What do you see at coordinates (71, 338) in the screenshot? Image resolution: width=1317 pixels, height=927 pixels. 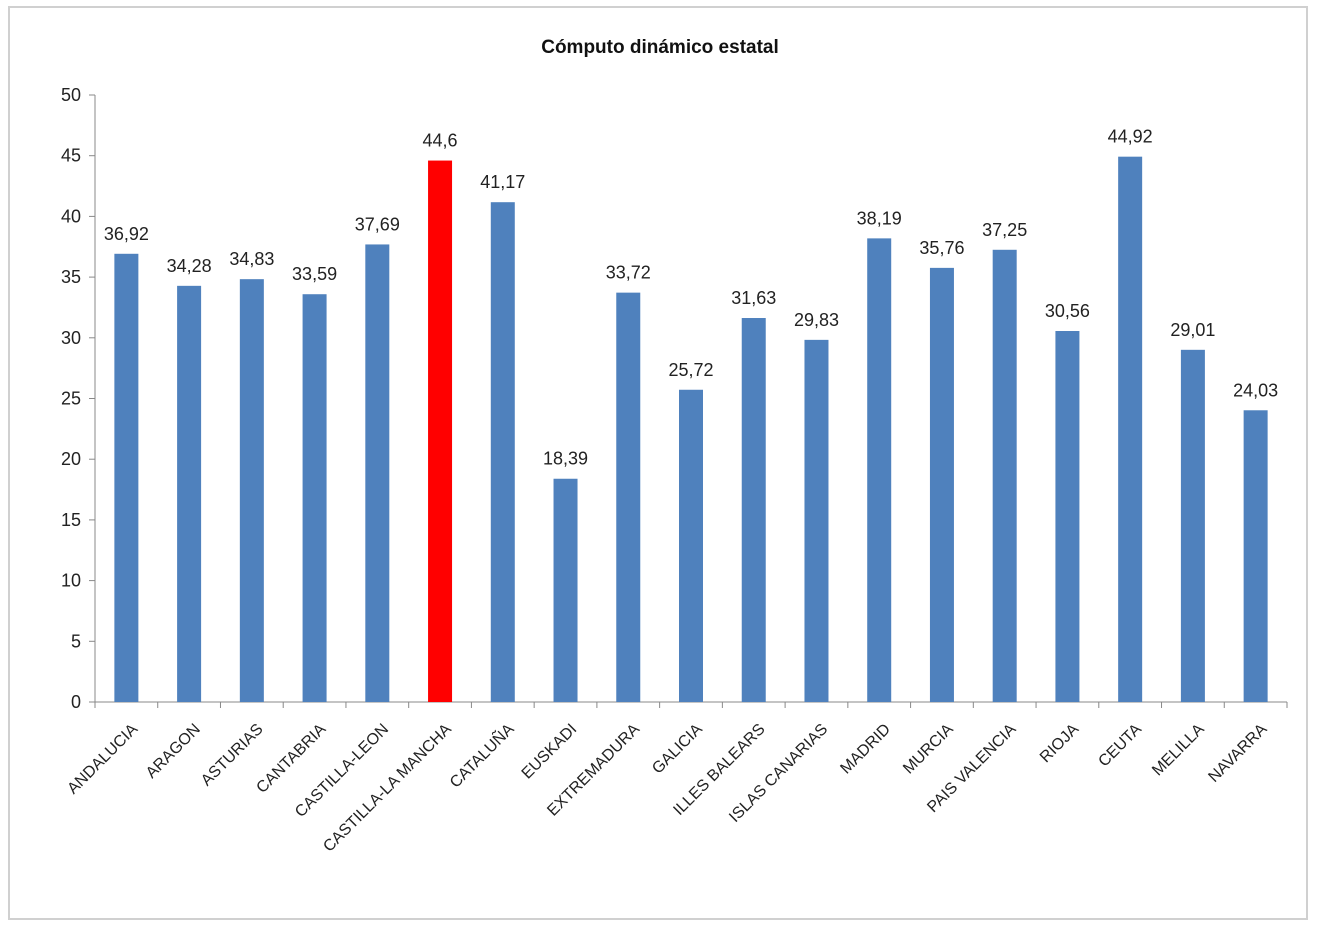 I see `y-tick-label: 30` at bounding box center [71, 338].